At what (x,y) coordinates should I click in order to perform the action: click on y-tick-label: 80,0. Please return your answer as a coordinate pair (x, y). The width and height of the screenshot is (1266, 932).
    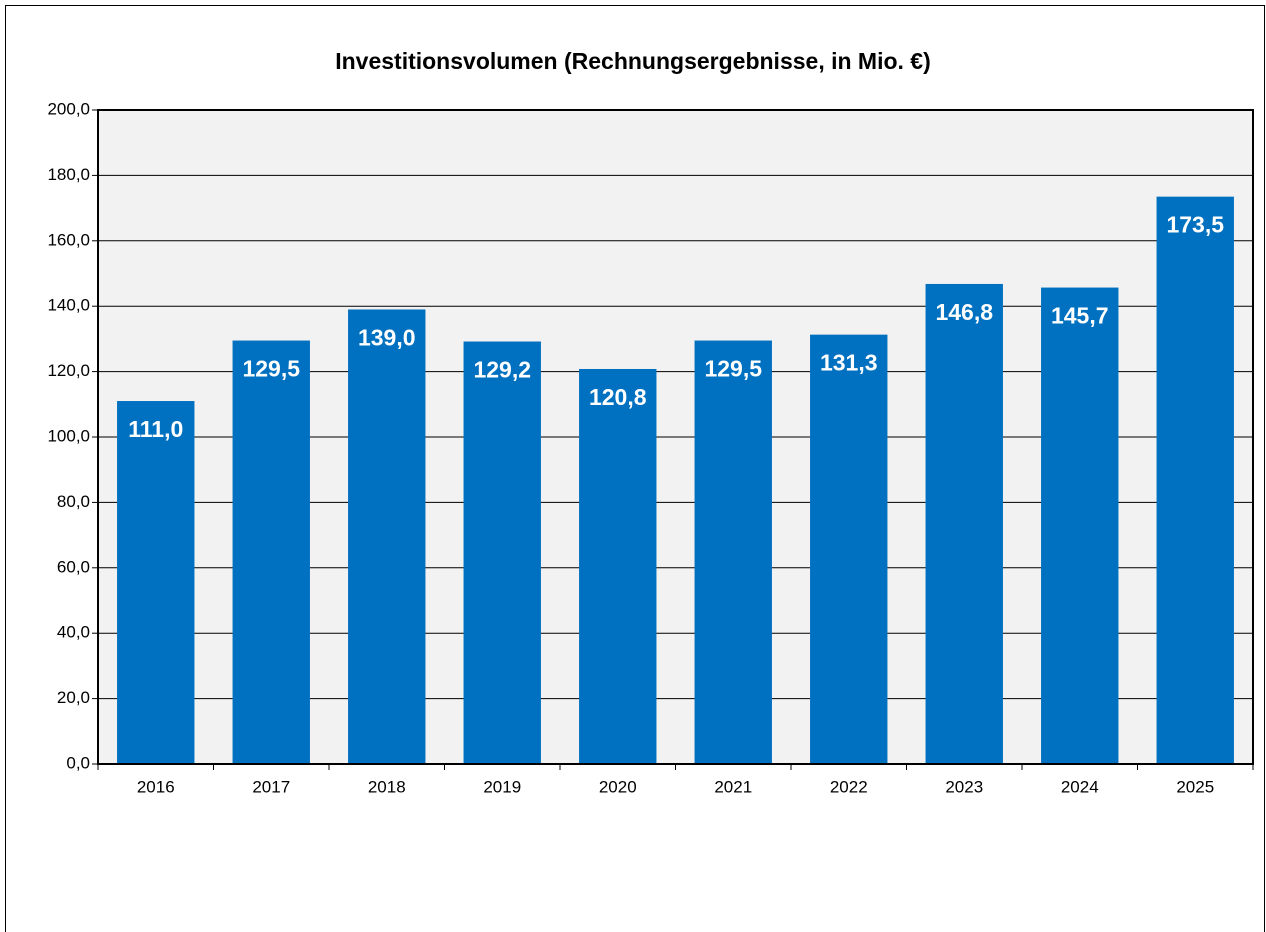
    Looking at the image, I should click on (73, 501).